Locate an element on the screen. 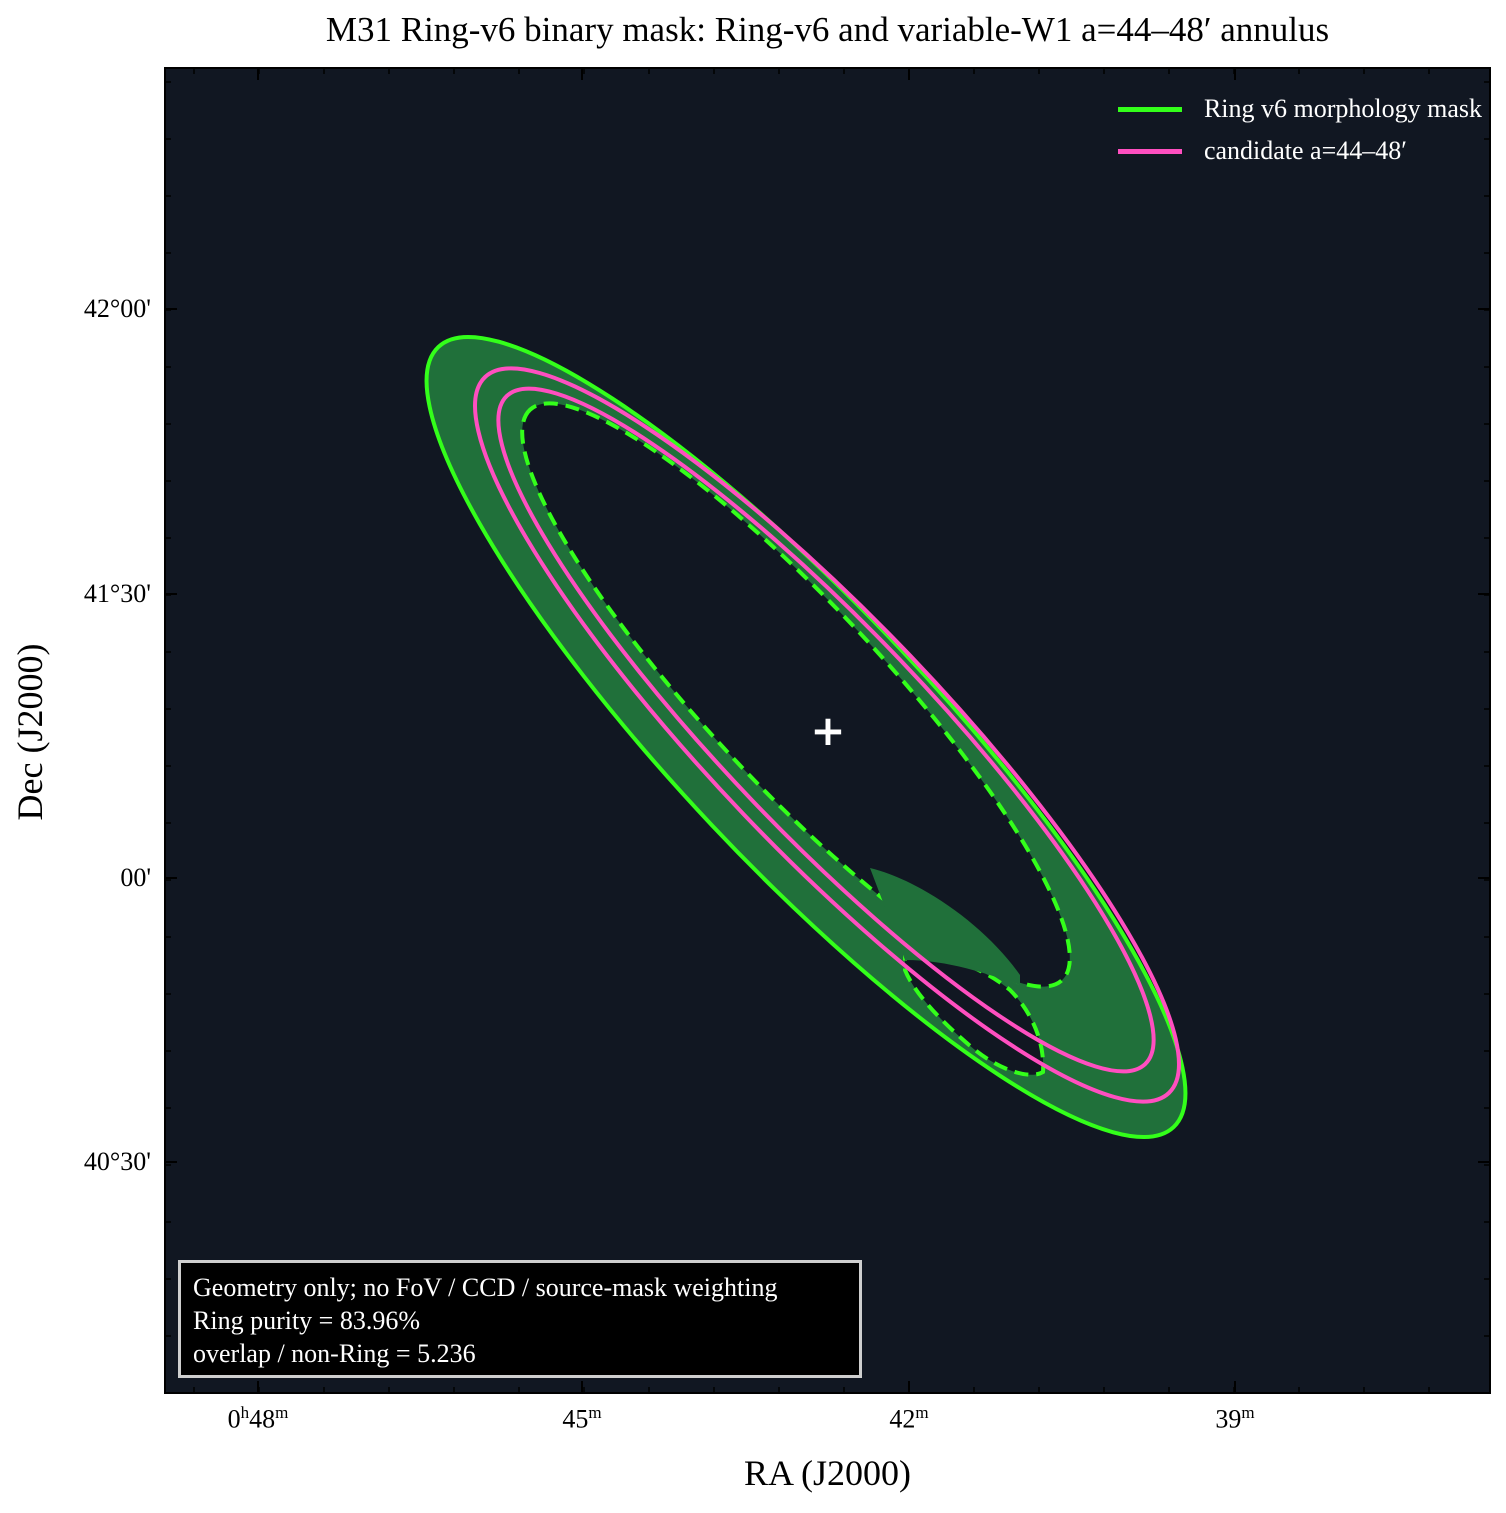 The image size is (1506, 1513). legend-item-ring-mask: Ring v6 morphology mask is located at coordinates (1299, 109).